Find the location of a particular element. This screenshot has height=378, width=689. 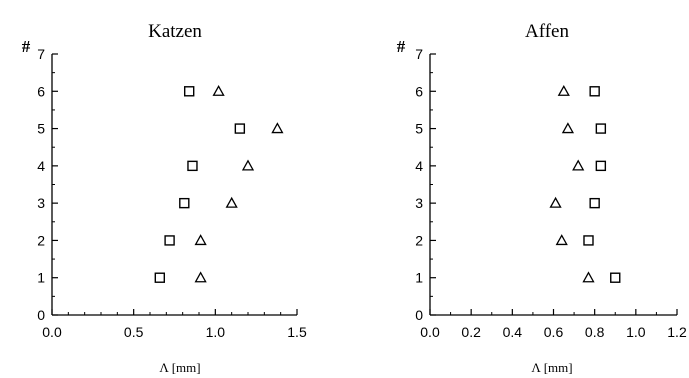

x-tick-label: 0.2 is located at coordinates (471, 332).